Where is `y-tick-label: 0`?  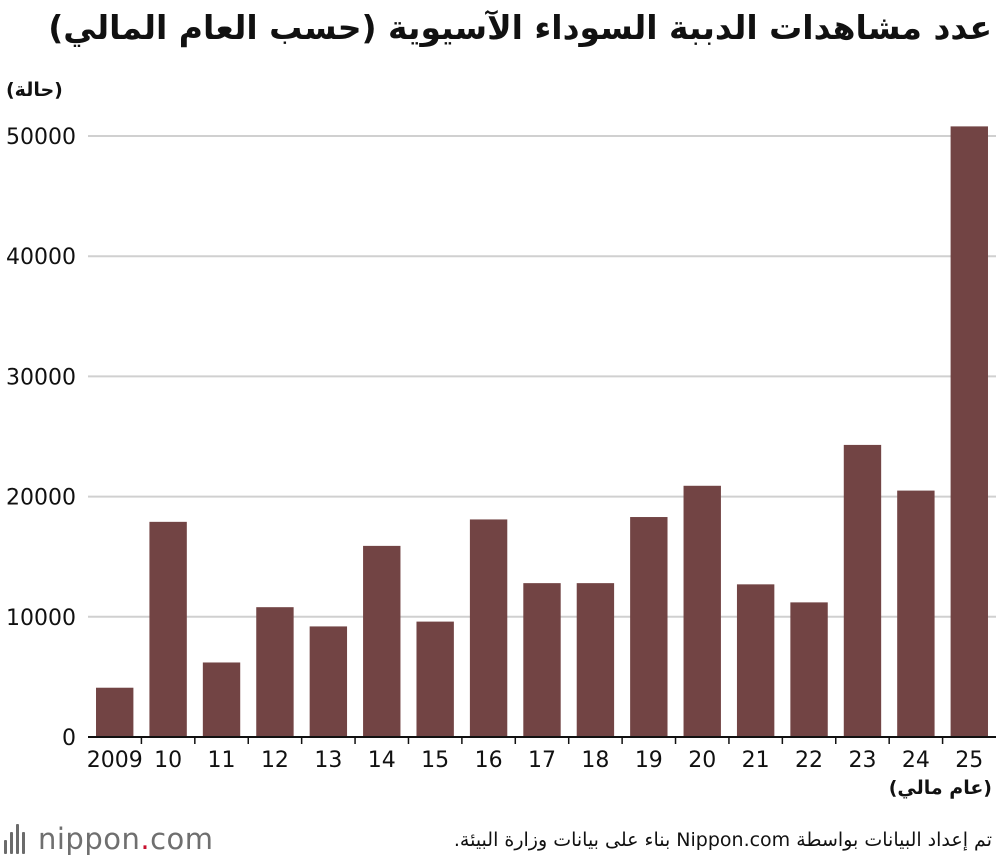
y-tick-label: 0 is located at coordinates (69, 738).